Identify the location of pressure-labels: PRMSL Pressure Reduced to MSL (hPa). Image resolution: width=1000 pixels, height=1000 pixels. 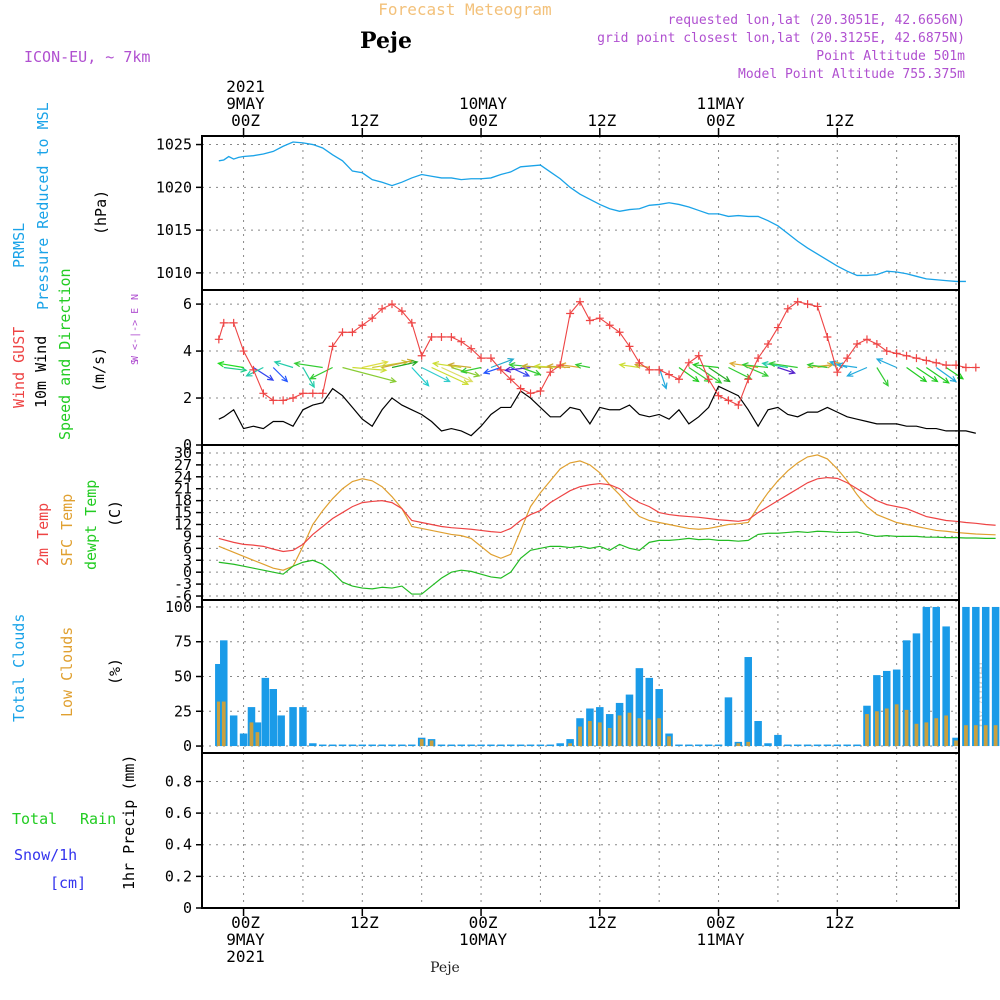
(60, 206).